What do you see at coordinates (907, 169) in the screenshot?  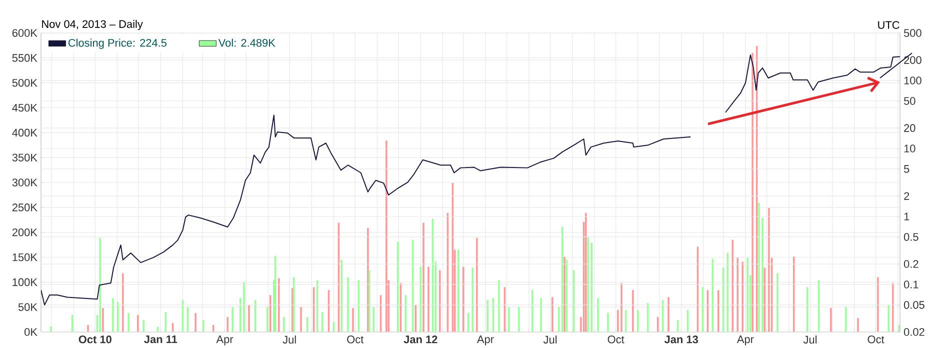 I see `y2-tick-label: 5` at bounding box center [907, 169].